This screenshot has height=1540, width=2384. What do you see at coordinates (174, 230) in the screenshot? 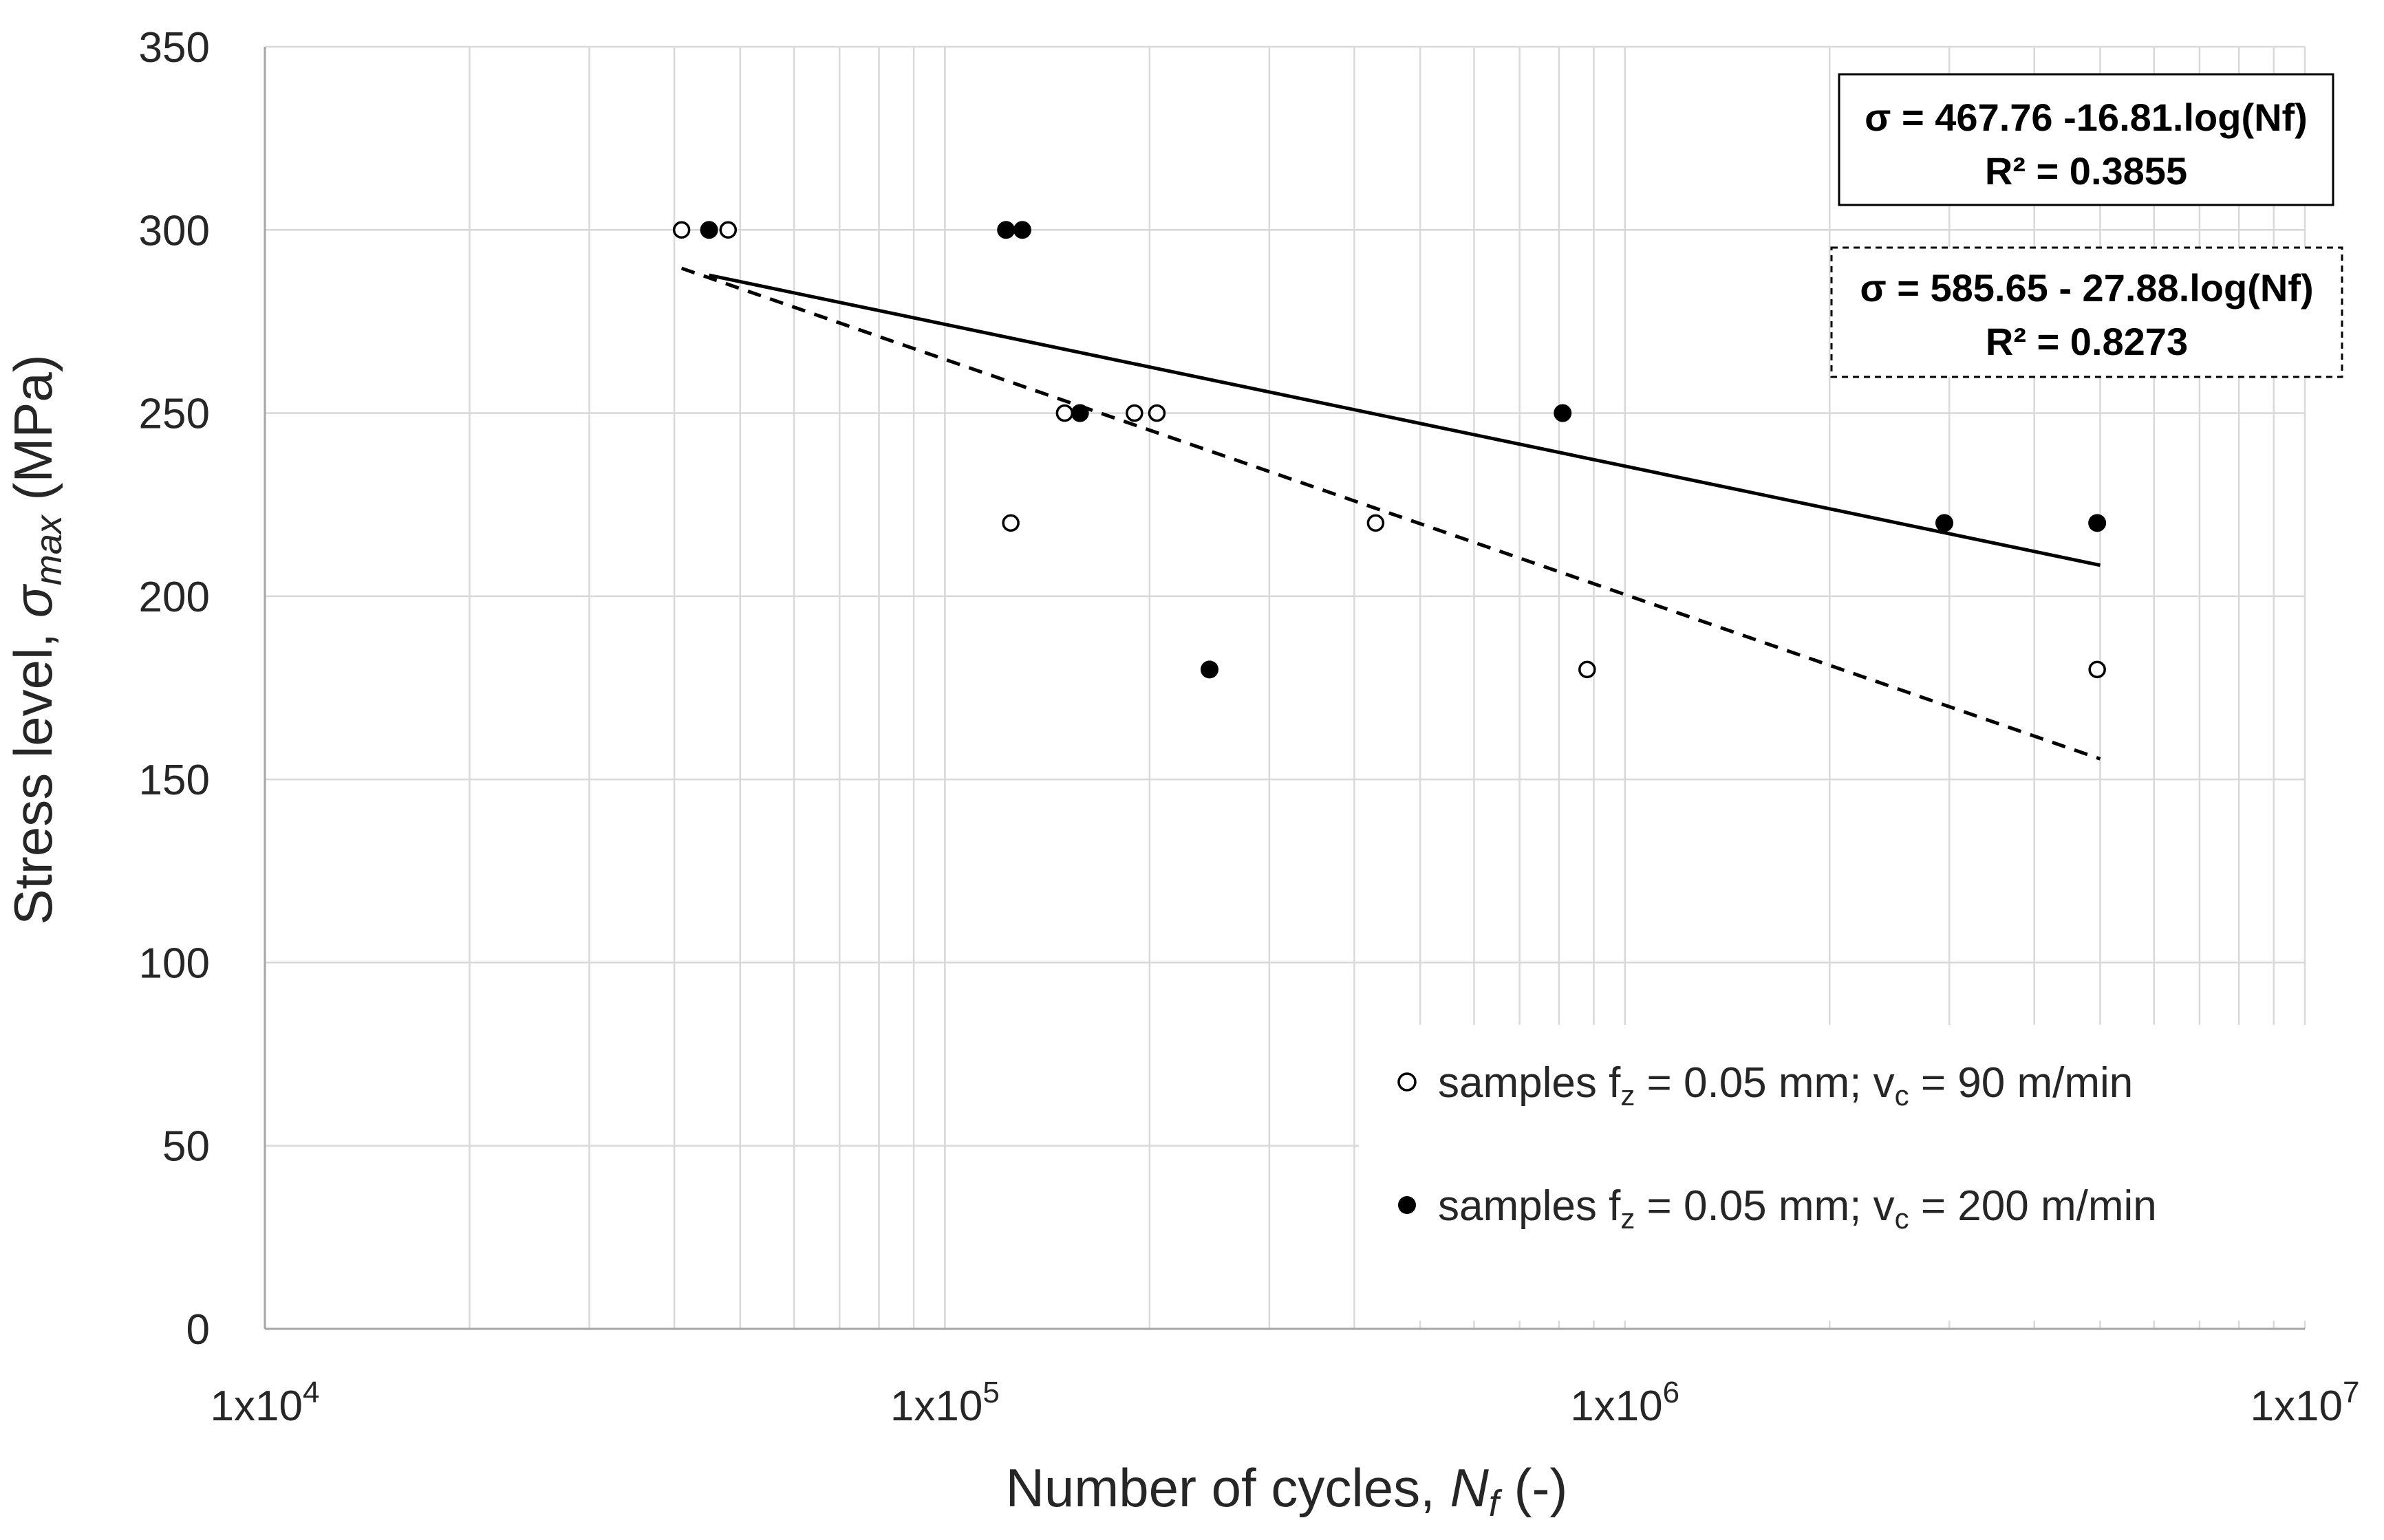
I see `y-tick-label: 300` at bounding box center [174, 230].